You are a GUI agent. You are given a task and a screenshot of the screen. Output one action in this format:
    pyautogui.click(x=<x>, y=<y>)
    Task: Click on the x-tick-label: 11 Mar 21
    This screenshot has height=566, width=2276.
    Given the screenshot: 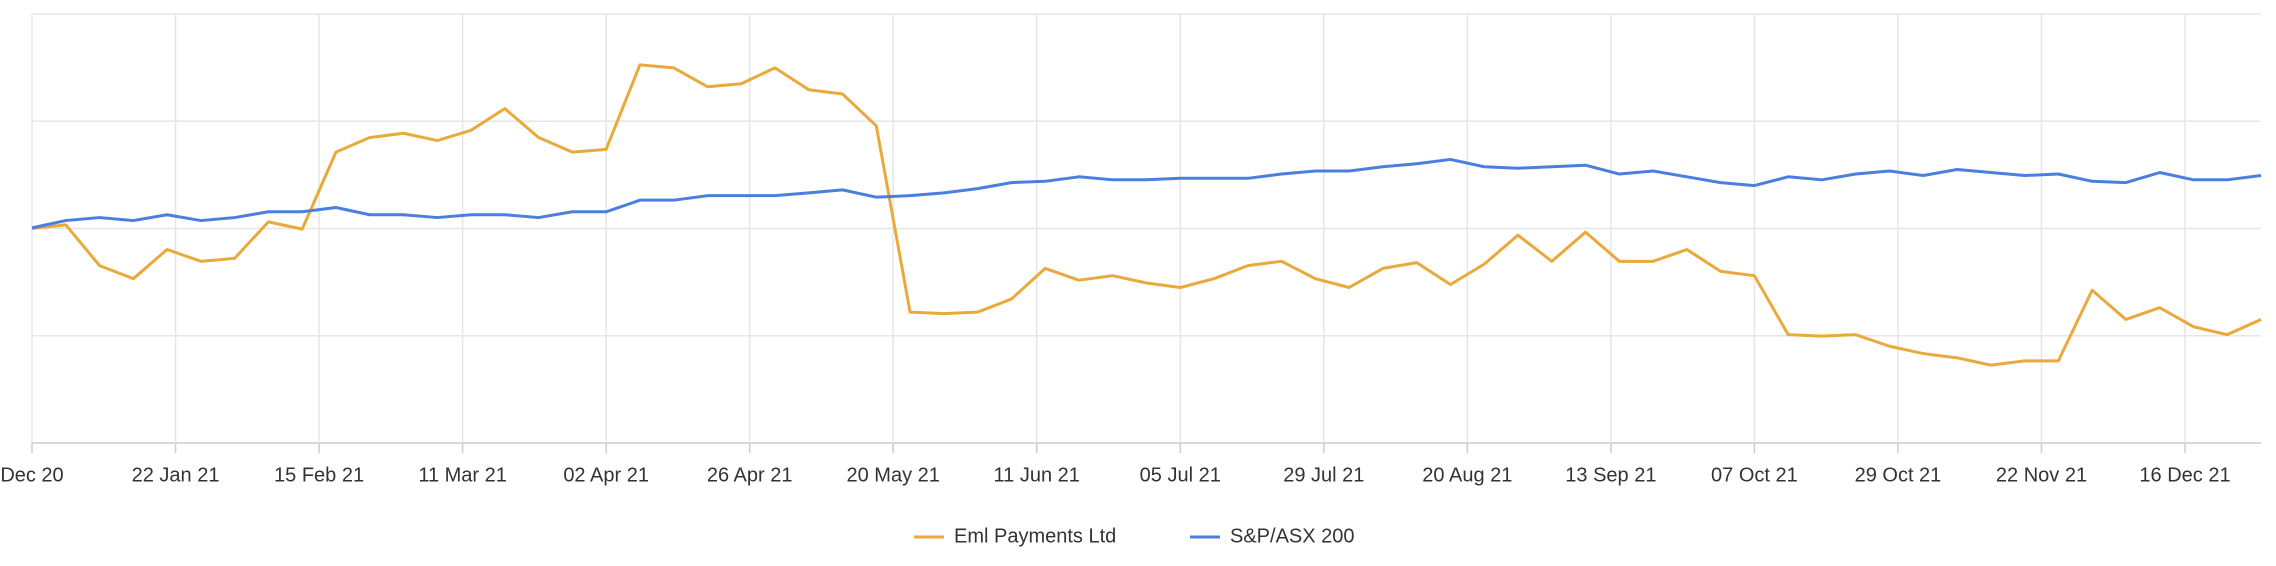 What is the action you would take?
    pyautogui.click(x=462, y=475)
    